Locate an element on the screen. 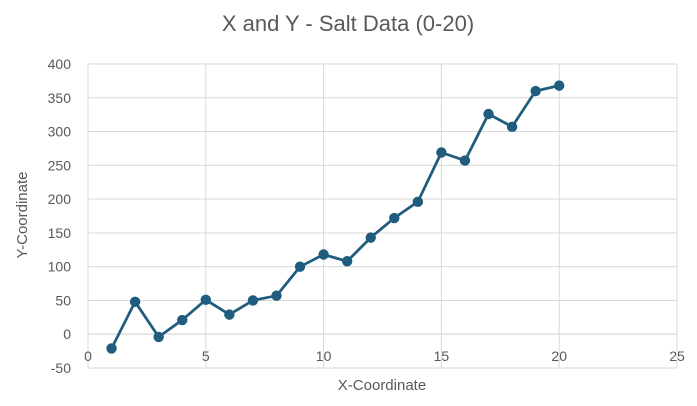 Image resolution: width=697 pixels, height=406 pixels. chart-title: X and Y - Salt Data (0-20) is located at coordinates (348, 23).